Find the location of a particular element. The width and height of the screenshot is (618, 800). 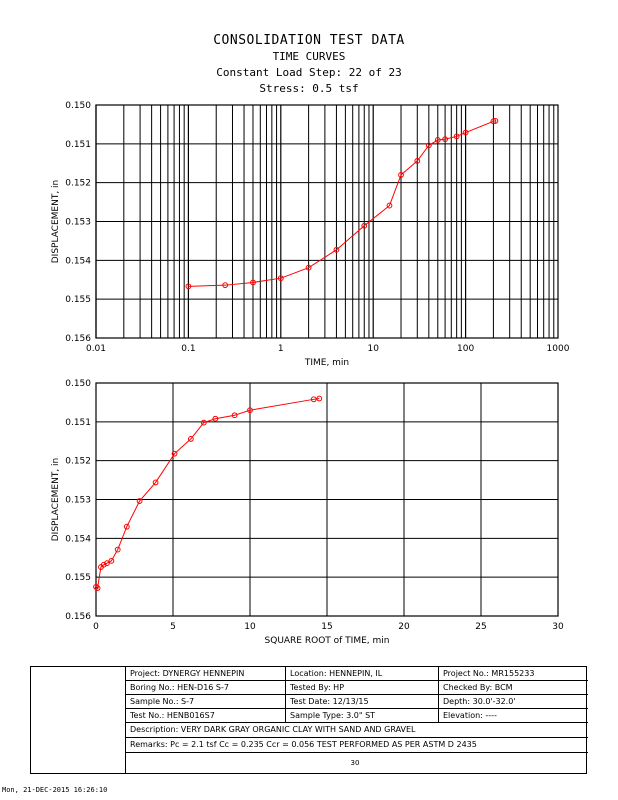

stress-label: Stress: 0.5 tsf is located at coordinates (309, 88).